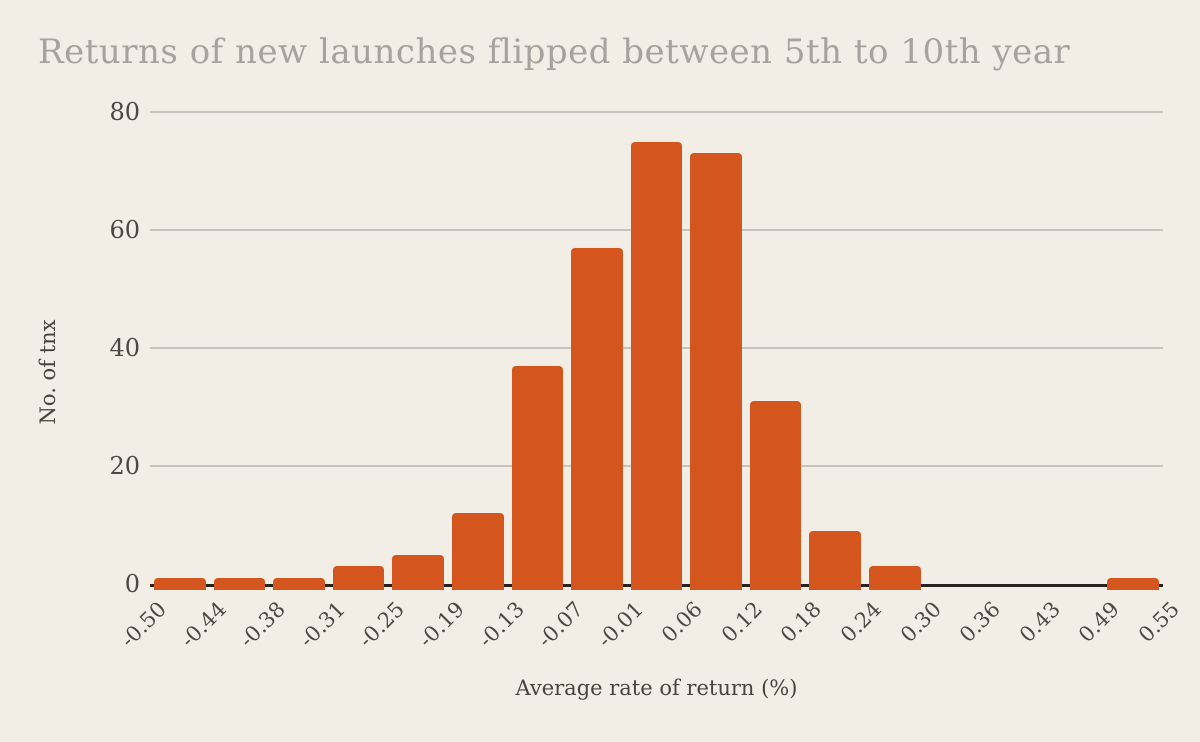 The width and height of the screenshot is (1200, 742). What do you see at coordinates (358, 578) in the screenshot?
I see `bar--0.31-to--0.25` at bounding box center [358, 578].